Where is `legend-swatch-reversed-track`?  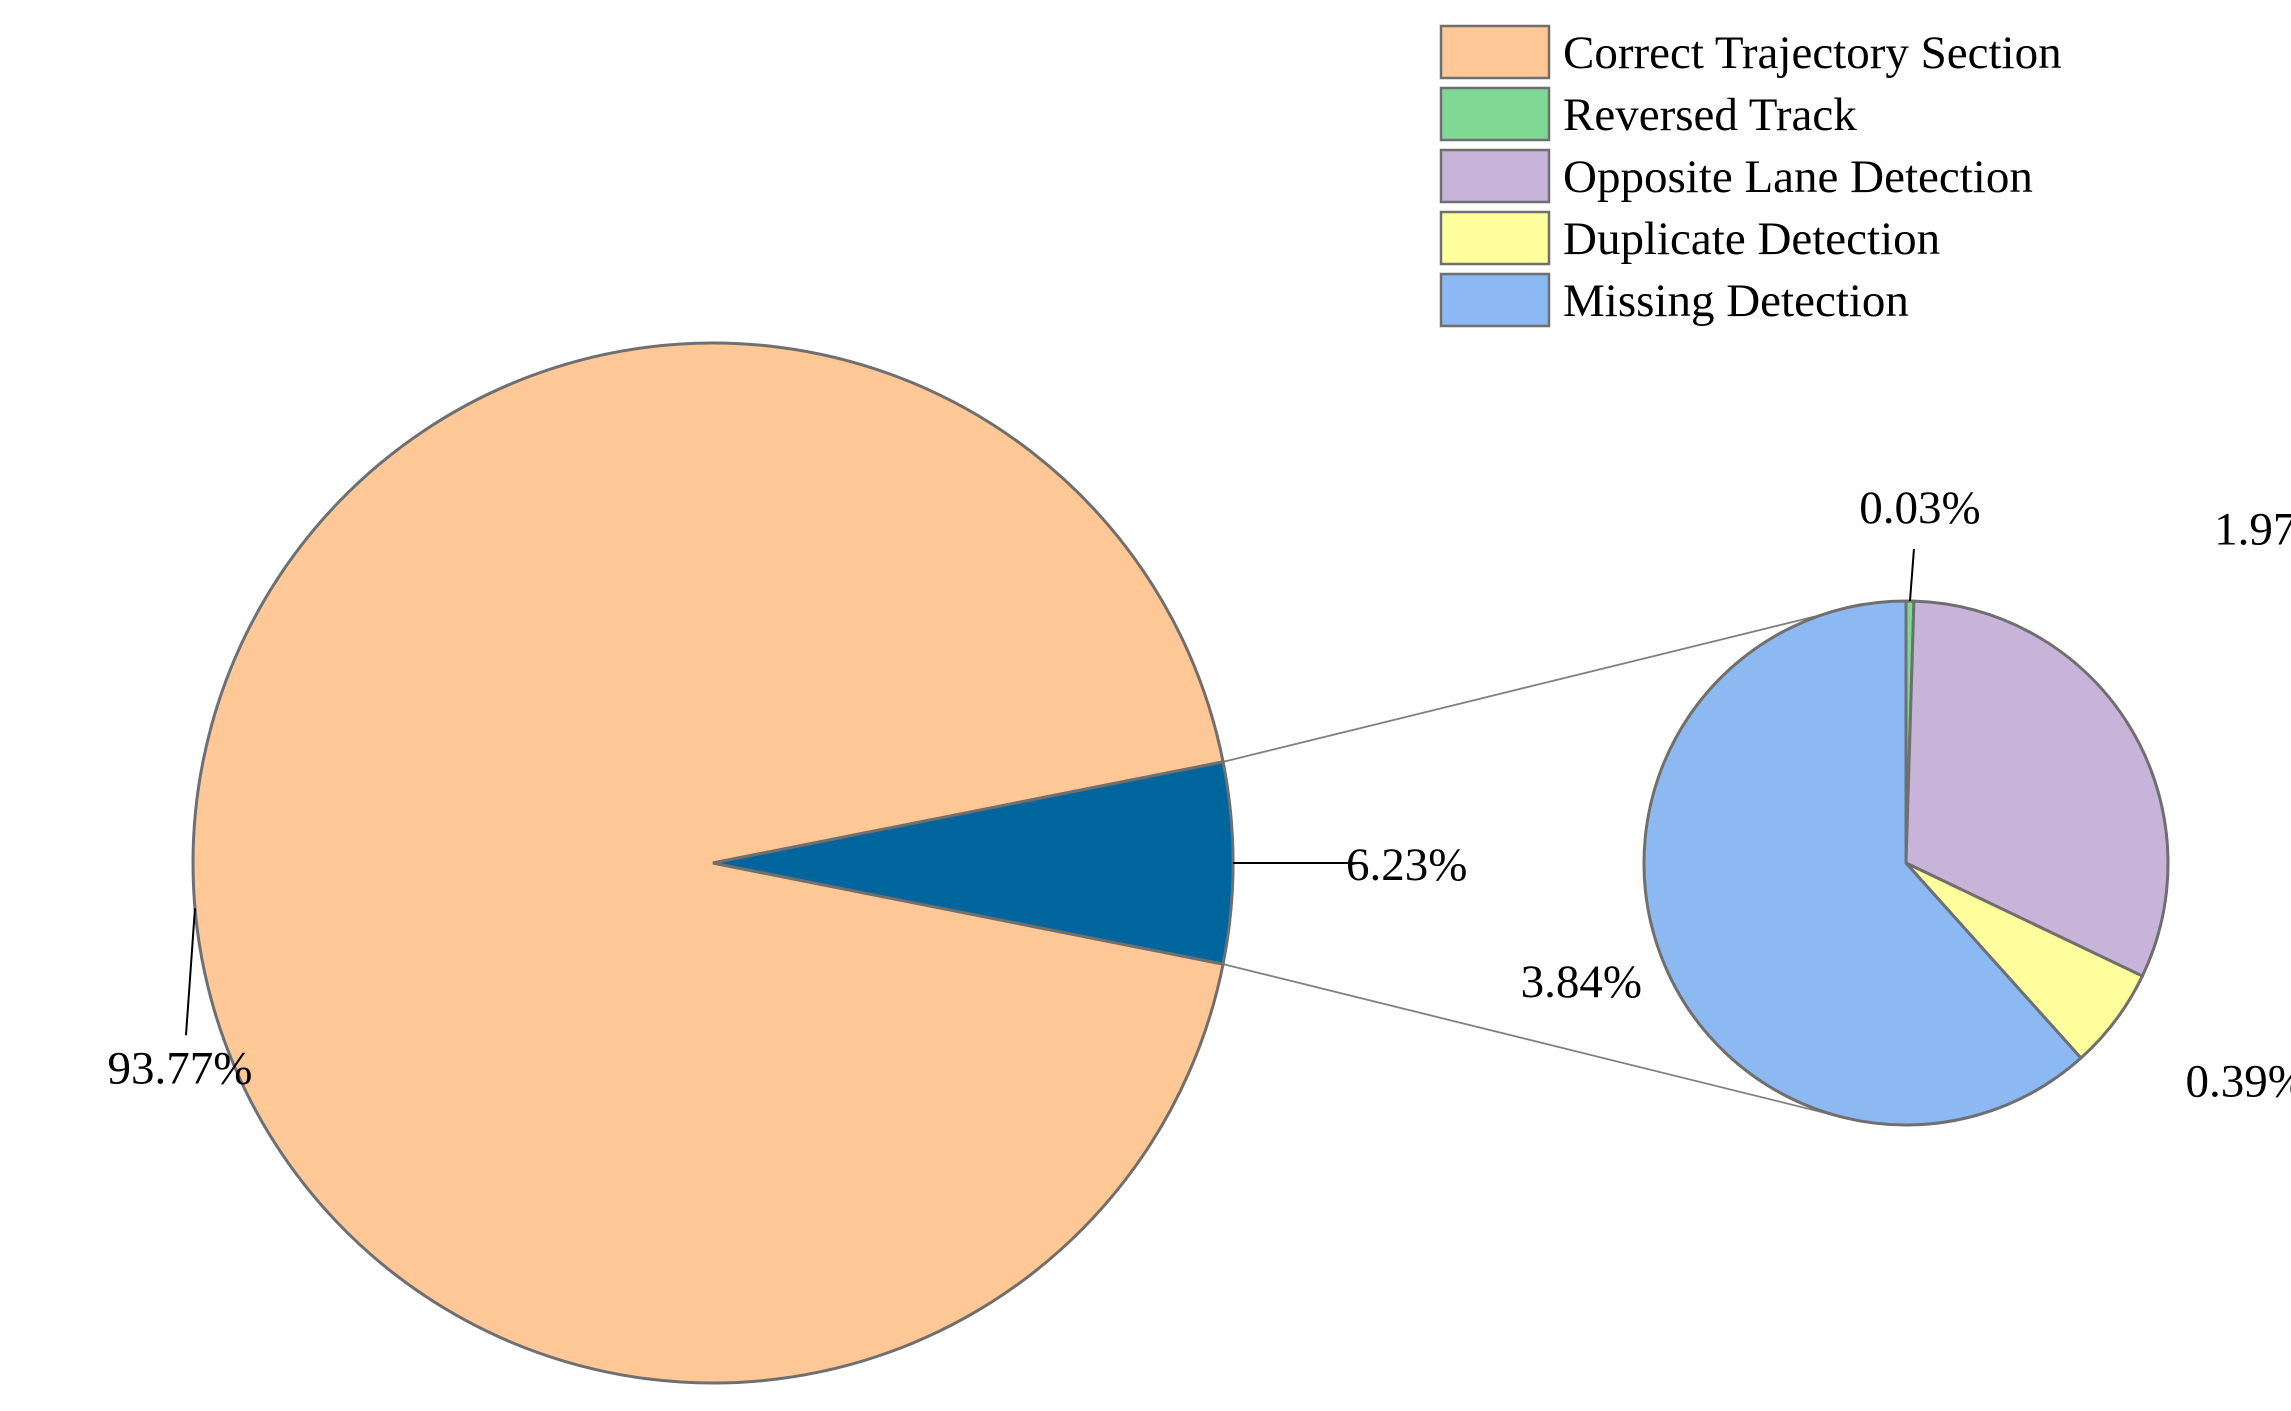 legend-swatch-reversed-track is located at coordinates (1495, 114).